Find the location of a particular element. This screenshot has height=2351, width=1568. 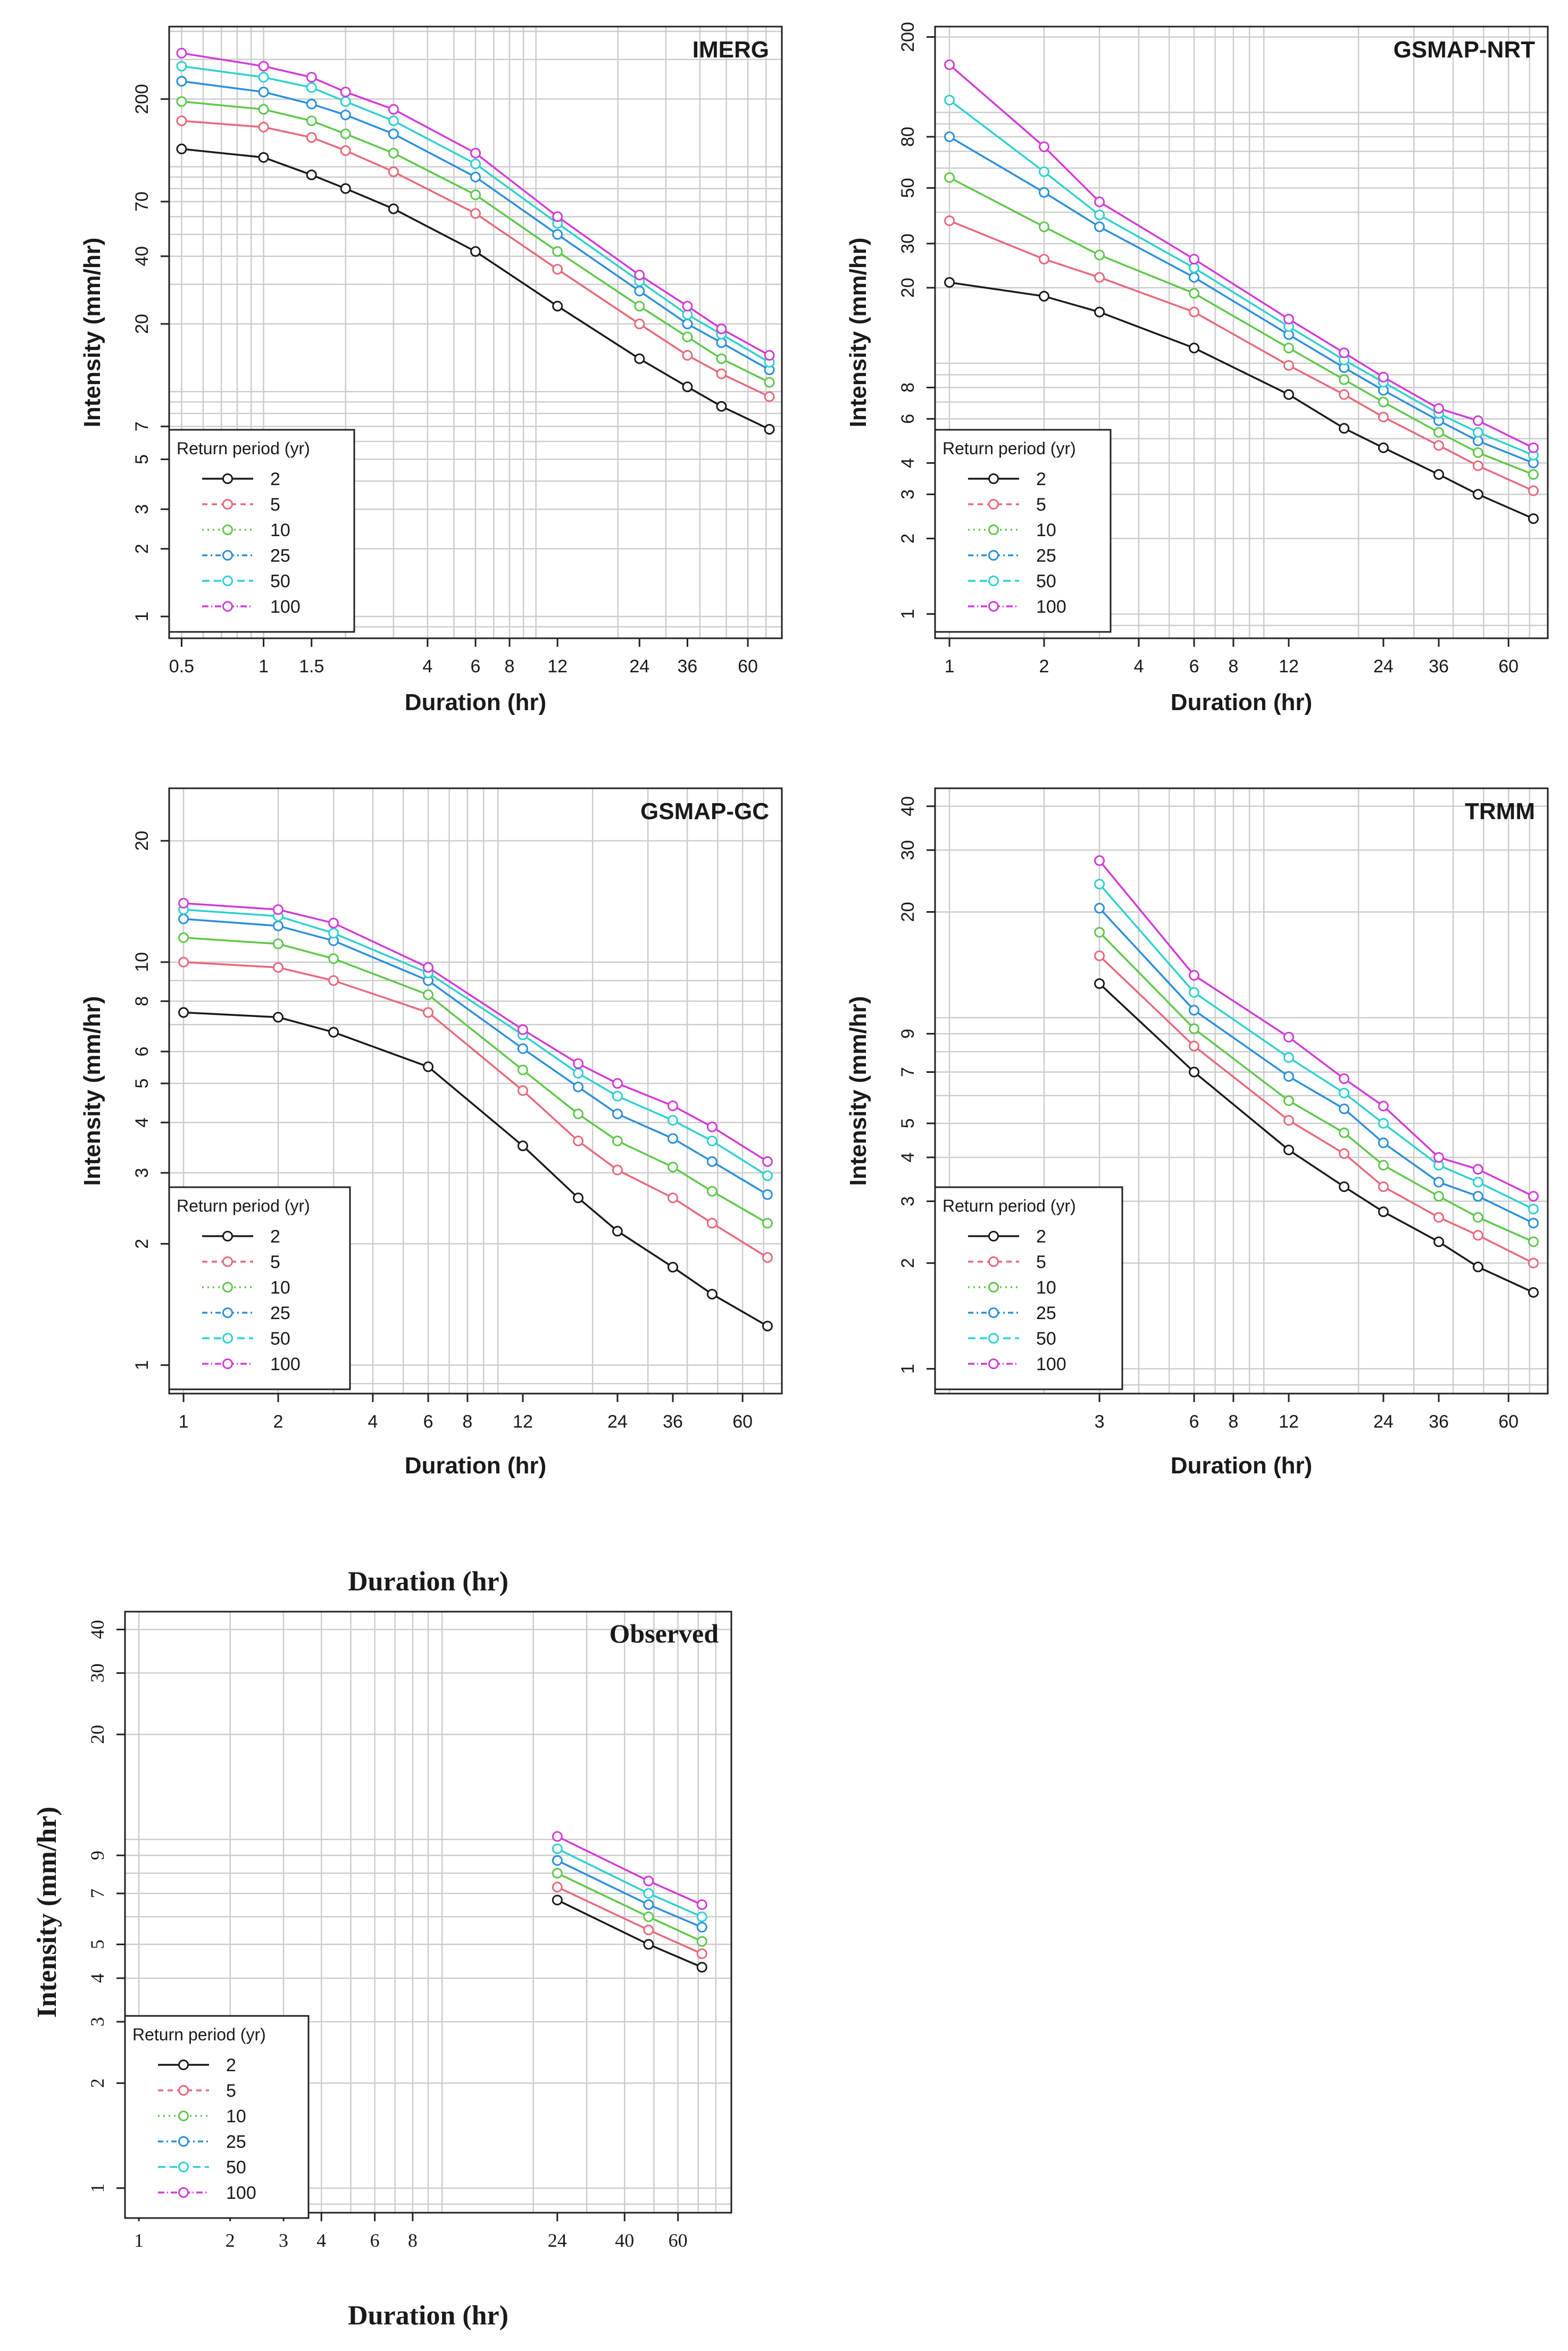

series-10-yr is located at coordinates (475, 1080).